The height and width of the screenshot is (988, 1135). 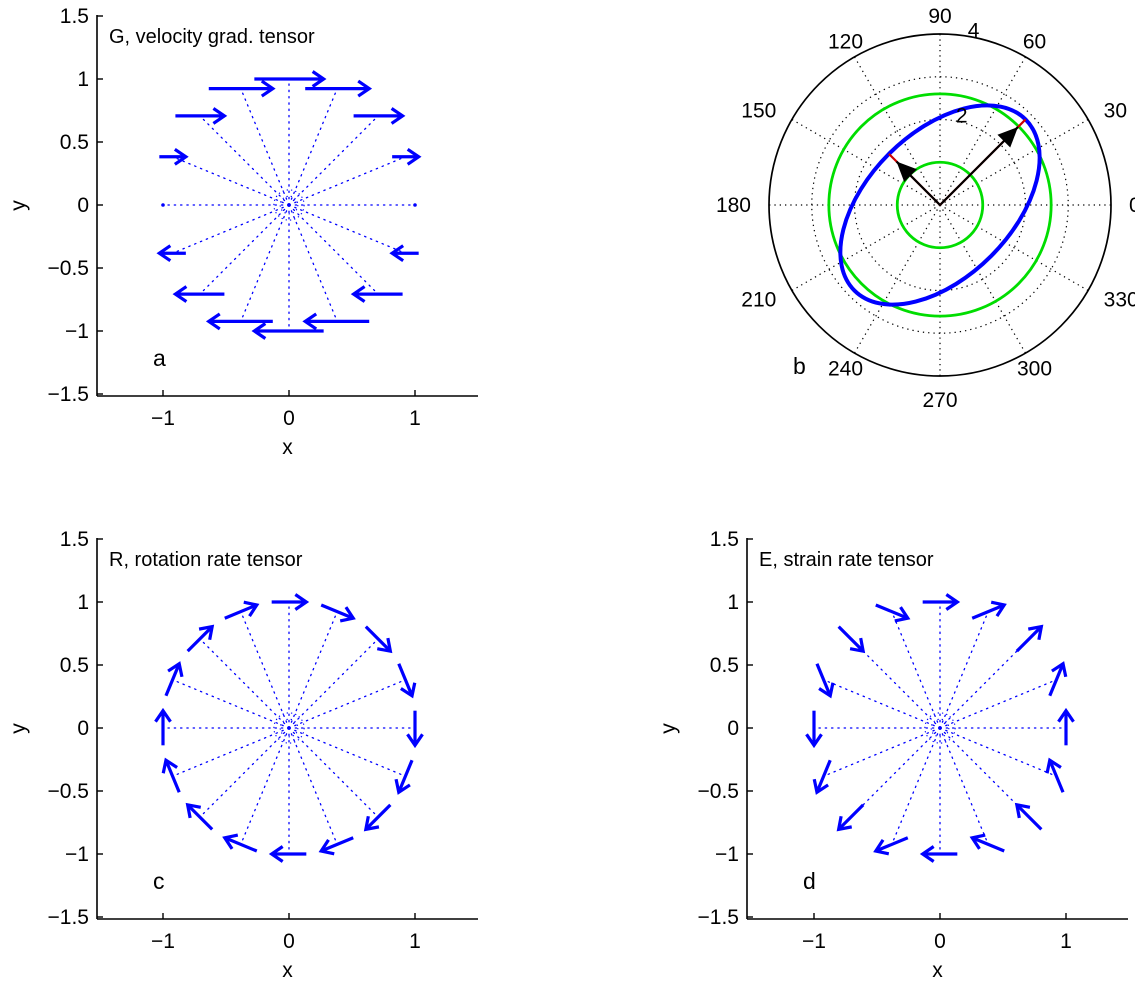 I want to click on origin-ring, so click(x=940, y=728).